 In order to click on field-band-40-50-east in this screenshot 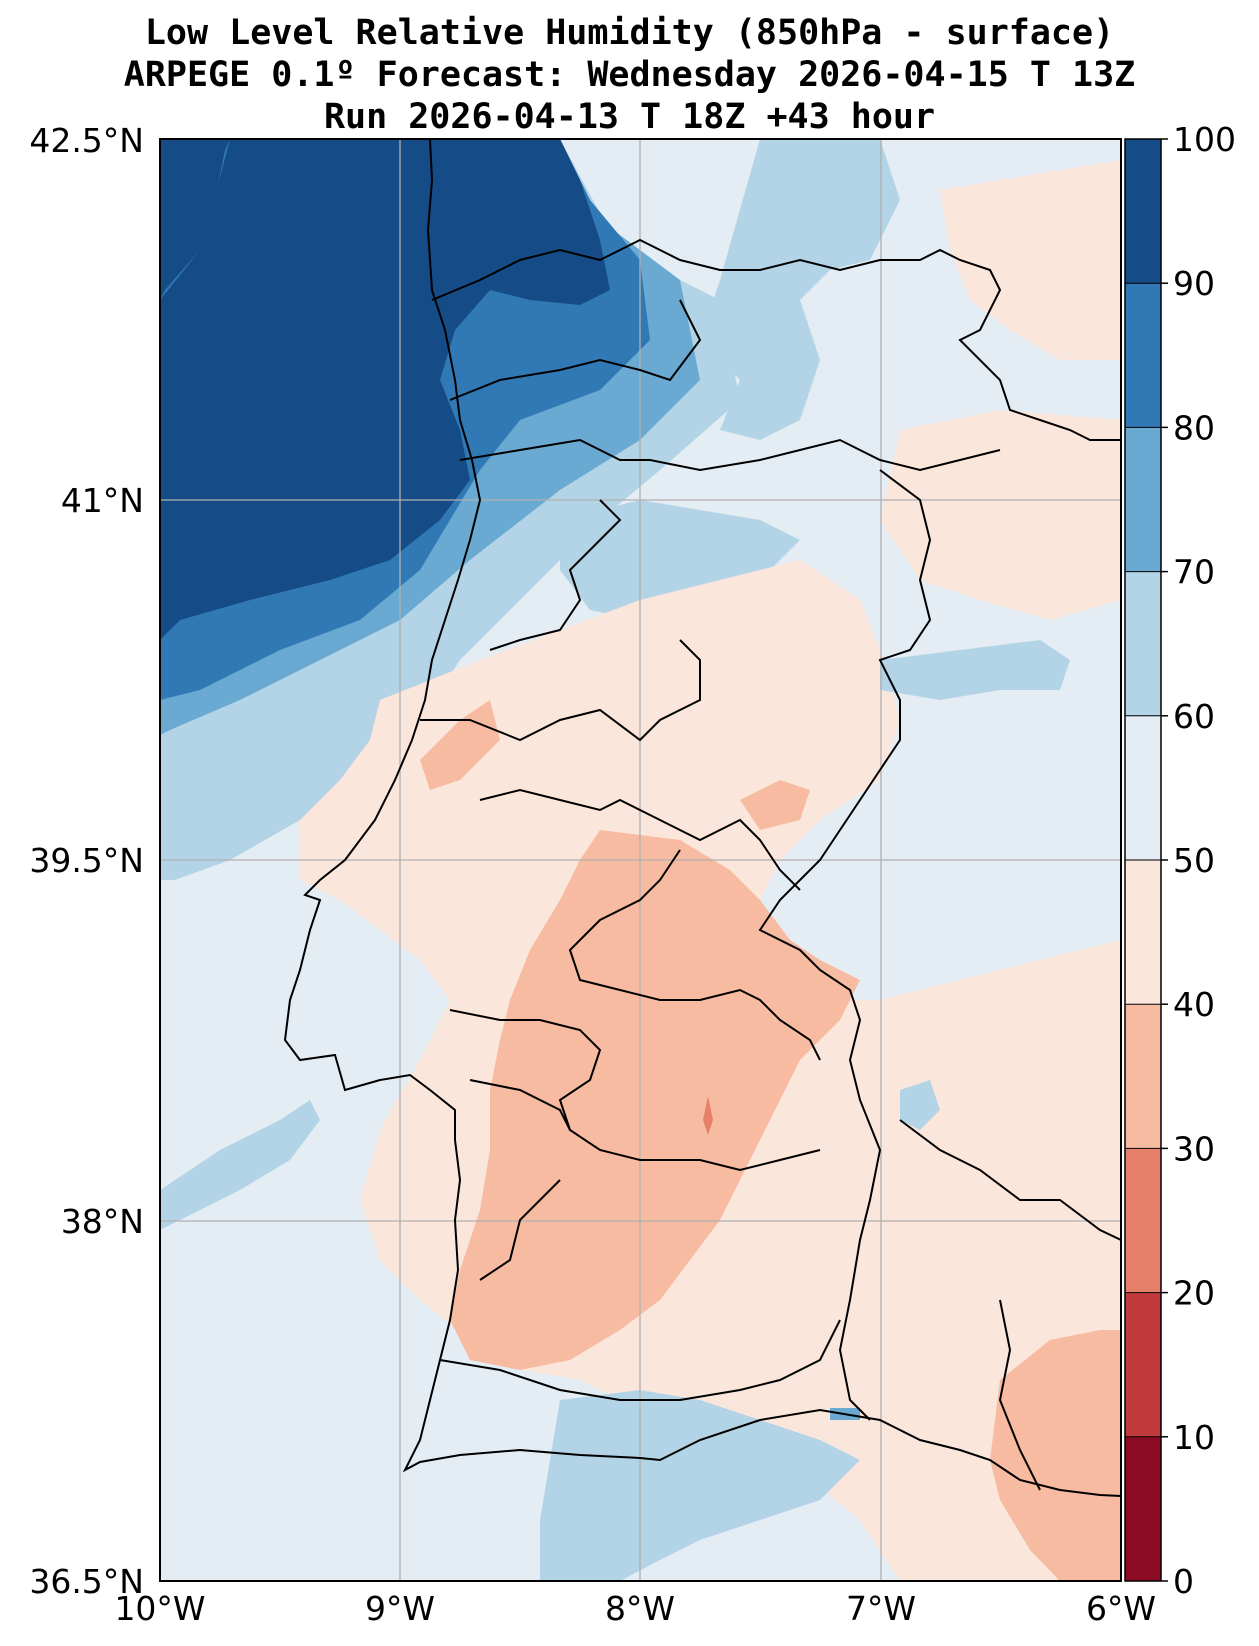, I will do `click(1000, 515)`.